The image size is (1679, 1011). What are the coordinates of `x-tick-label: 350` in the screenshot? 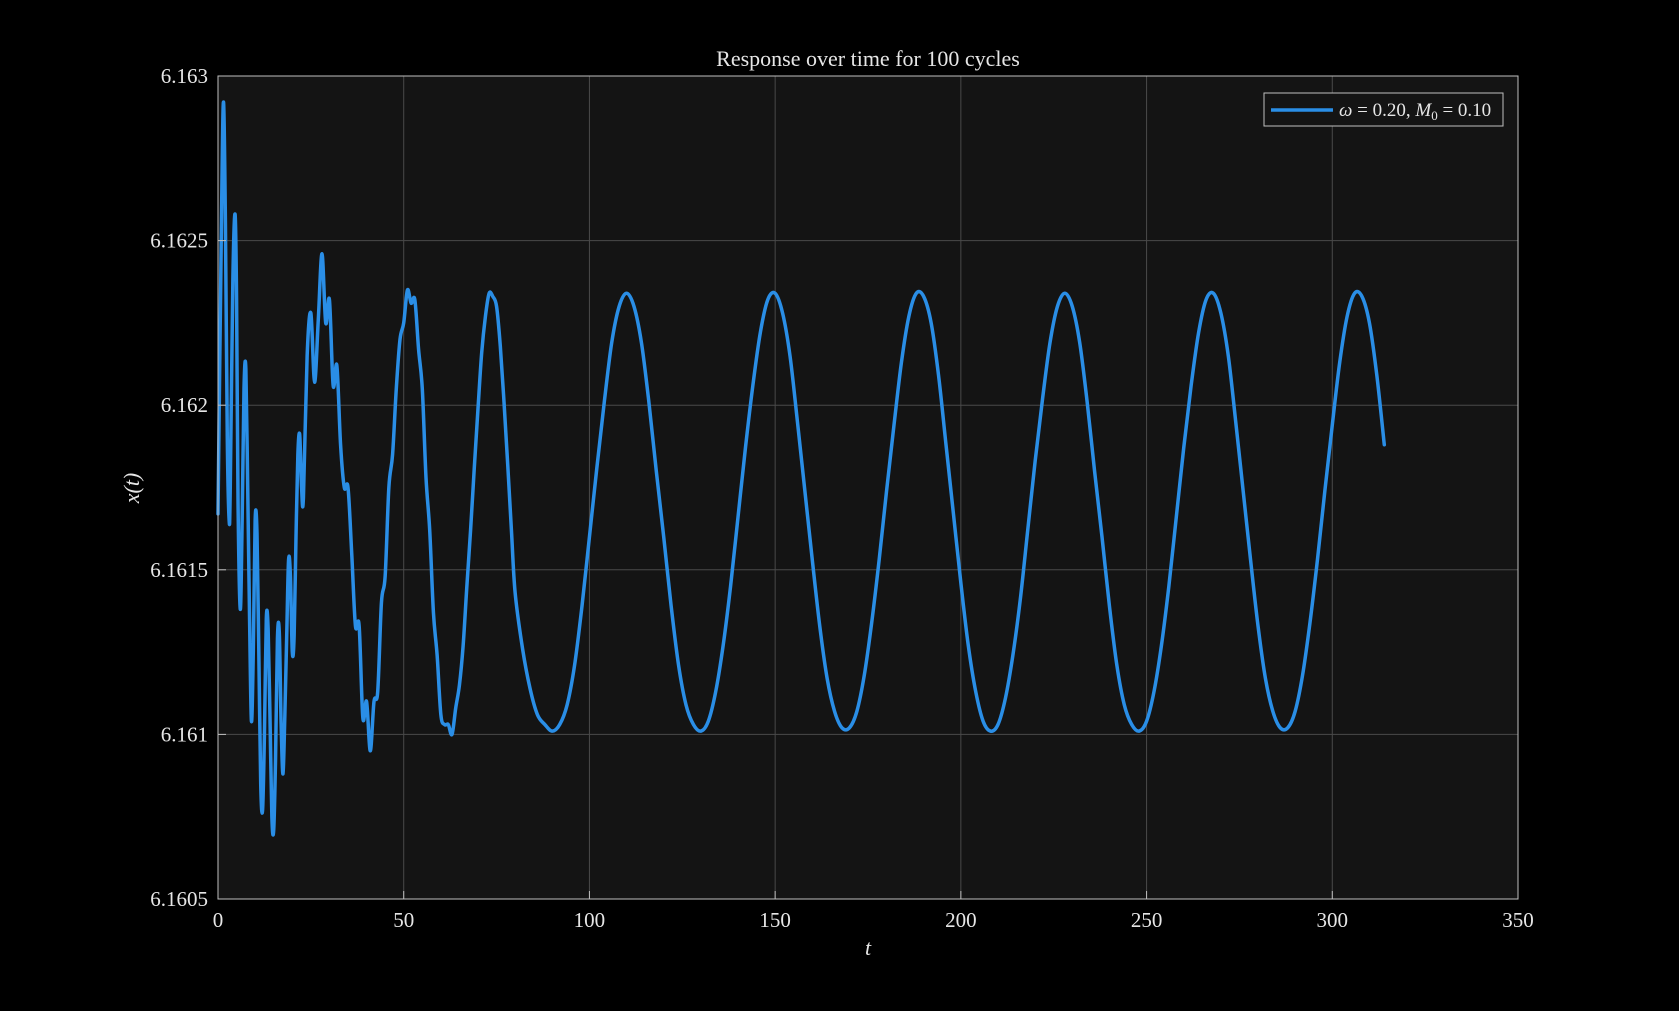 It's located at (1518, 920).